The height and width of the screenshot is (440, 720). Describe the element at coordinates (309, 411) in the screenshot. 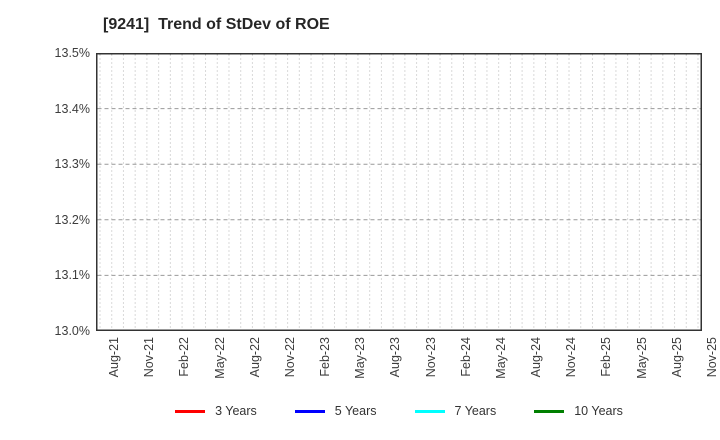

I see `legend-swatch-5-years` at that location.